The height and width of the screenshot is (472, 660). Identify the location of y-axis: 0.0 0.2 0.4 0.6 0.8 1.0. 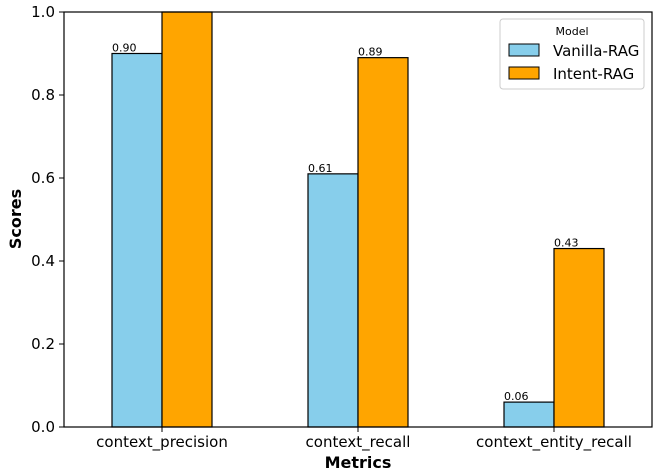
(47, 219).